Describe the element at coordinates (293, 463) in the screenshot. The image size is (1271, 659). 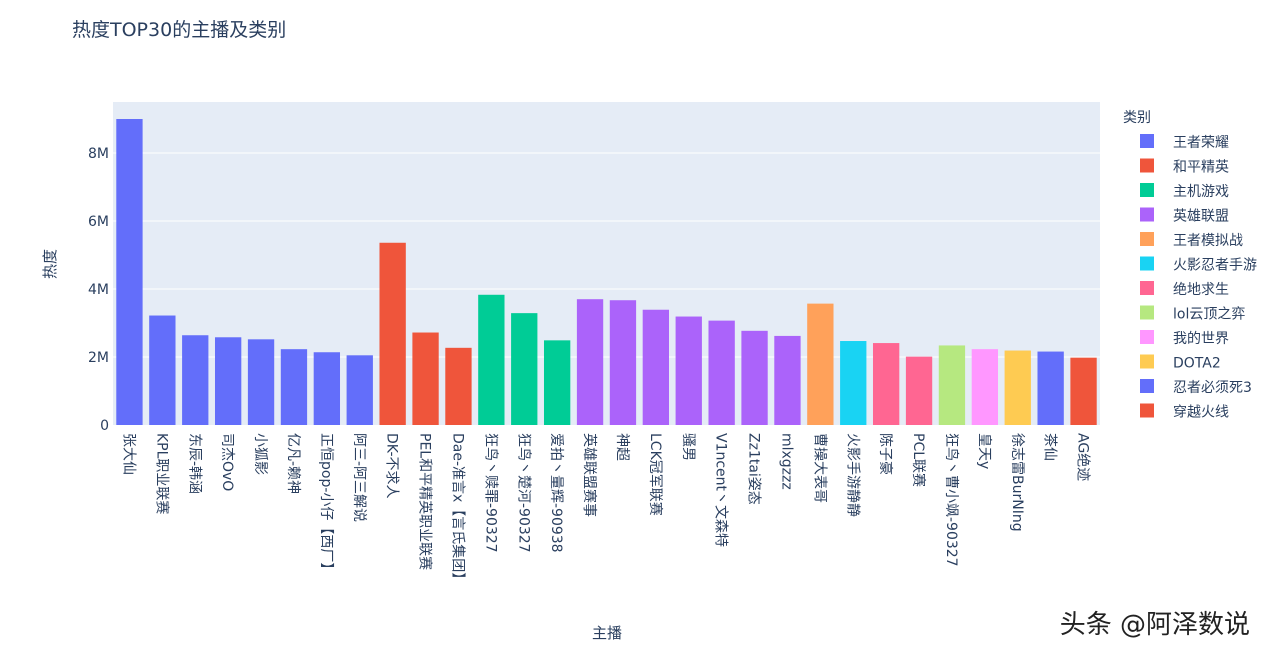
I see `x-tick-label: 亿凡-赖神` at that location.